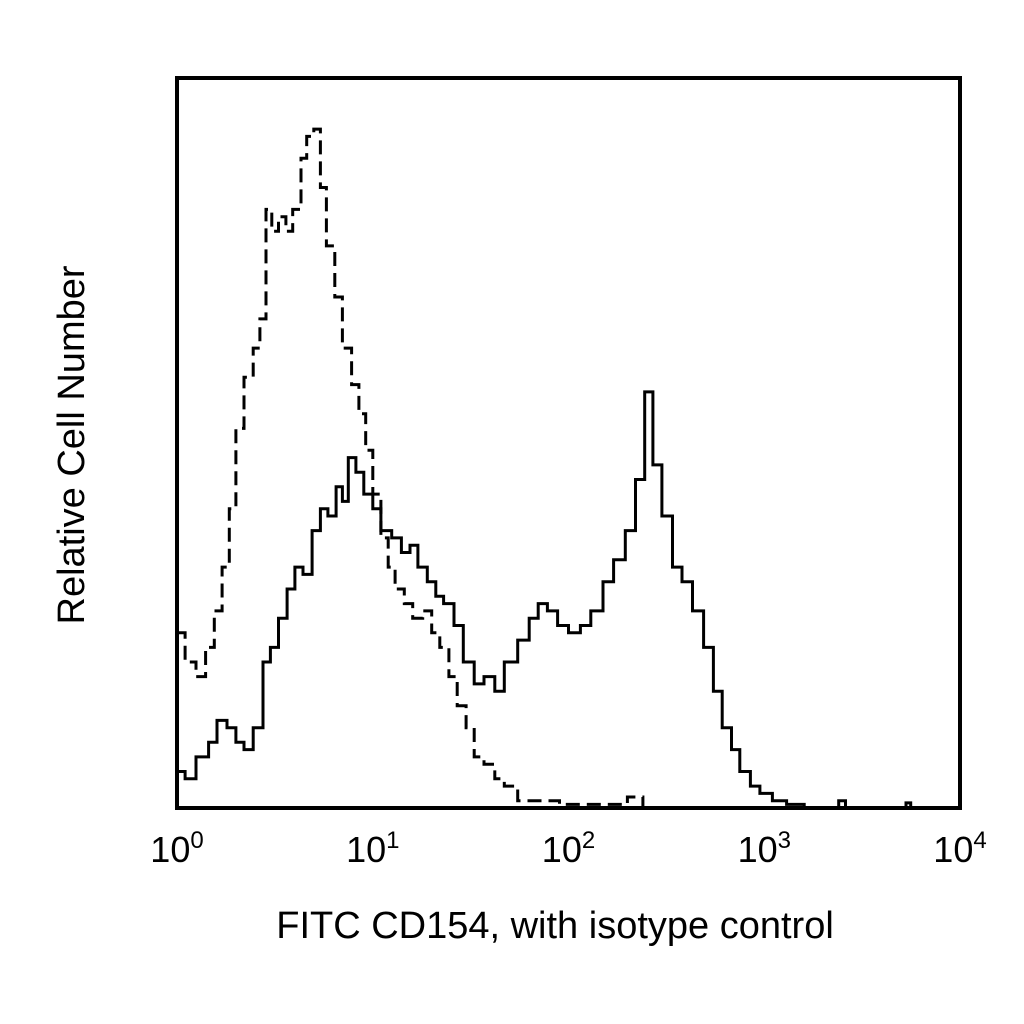  I want to click on x-tick-exponent: 0, so click(196, 840).